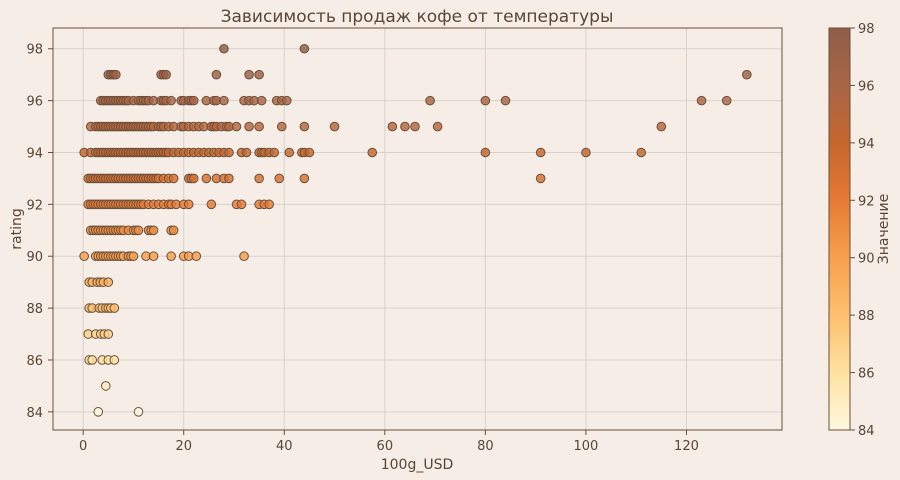 Image resolution: width=900 pixels, height=480 pixels. I want to click on colorbar-tick-label: 84, so click(866, 431).